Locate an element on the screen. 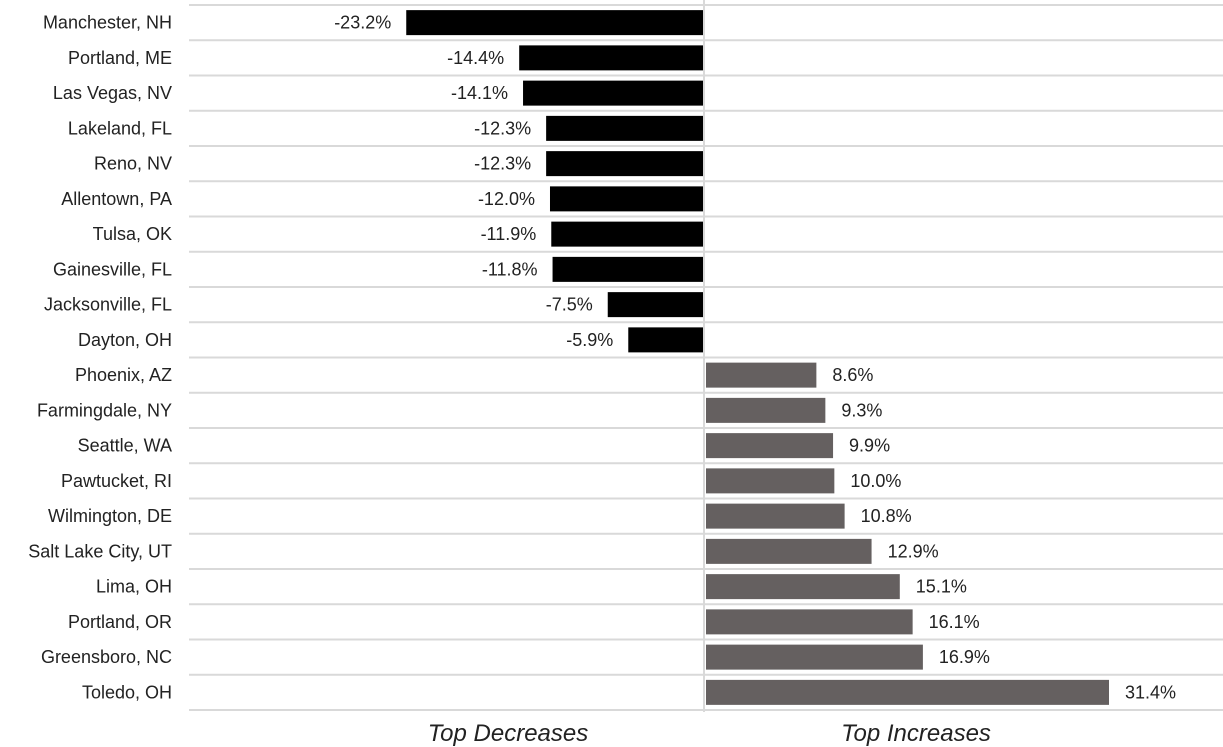 This screenshot has width=1223, height=747. data-label: -7.5% is located at coordinates (569, 305).